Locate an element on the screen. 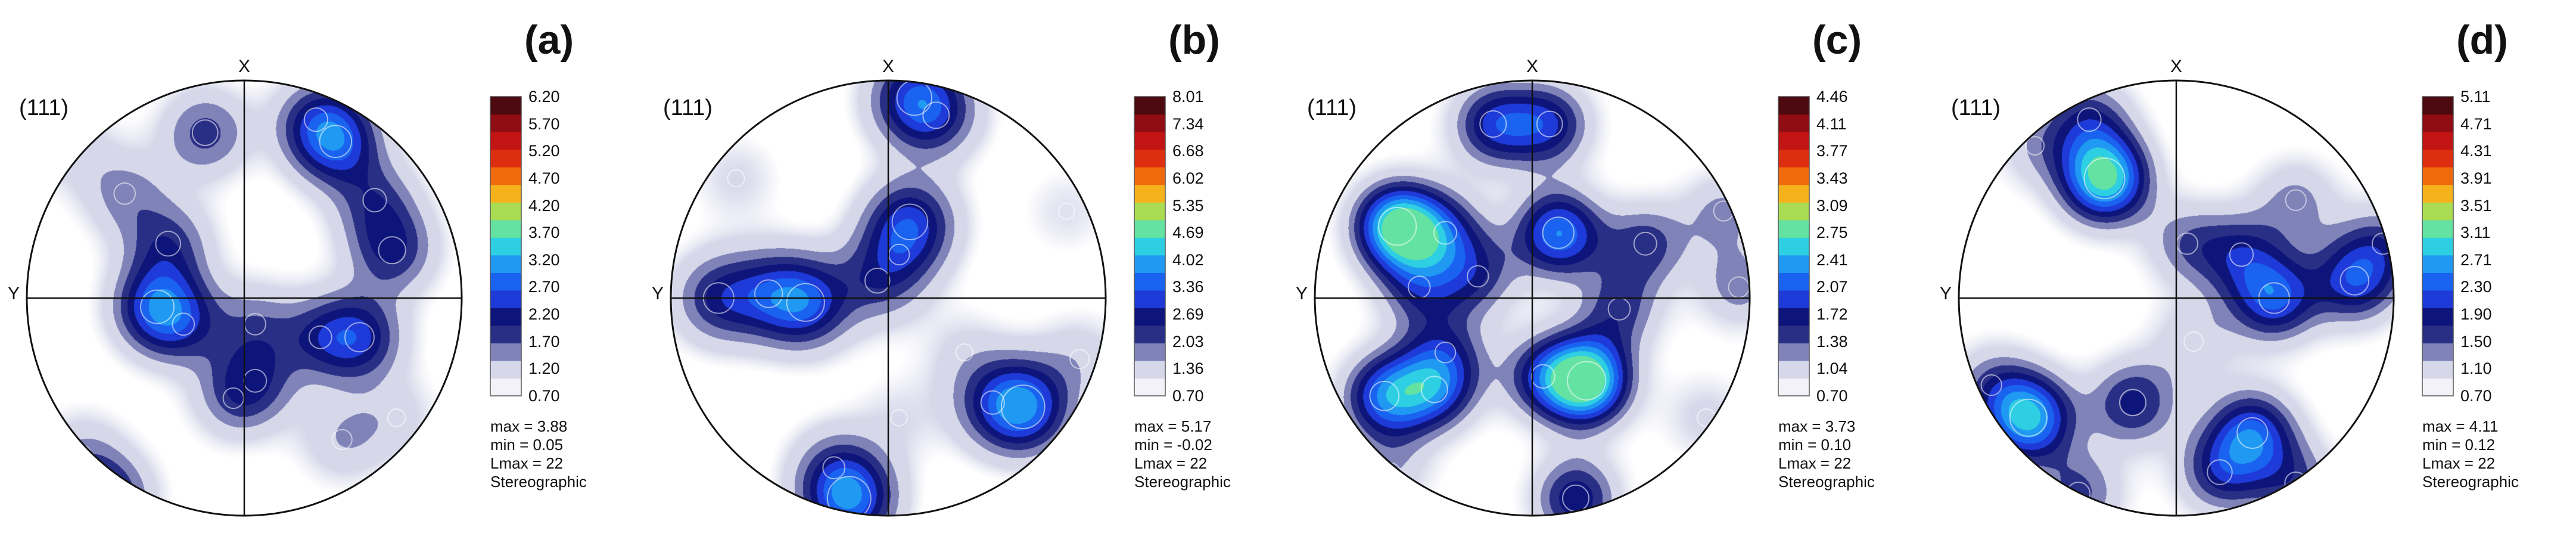  colorbar-tick-label: 2.71 is located at coordinates (2476, 259).